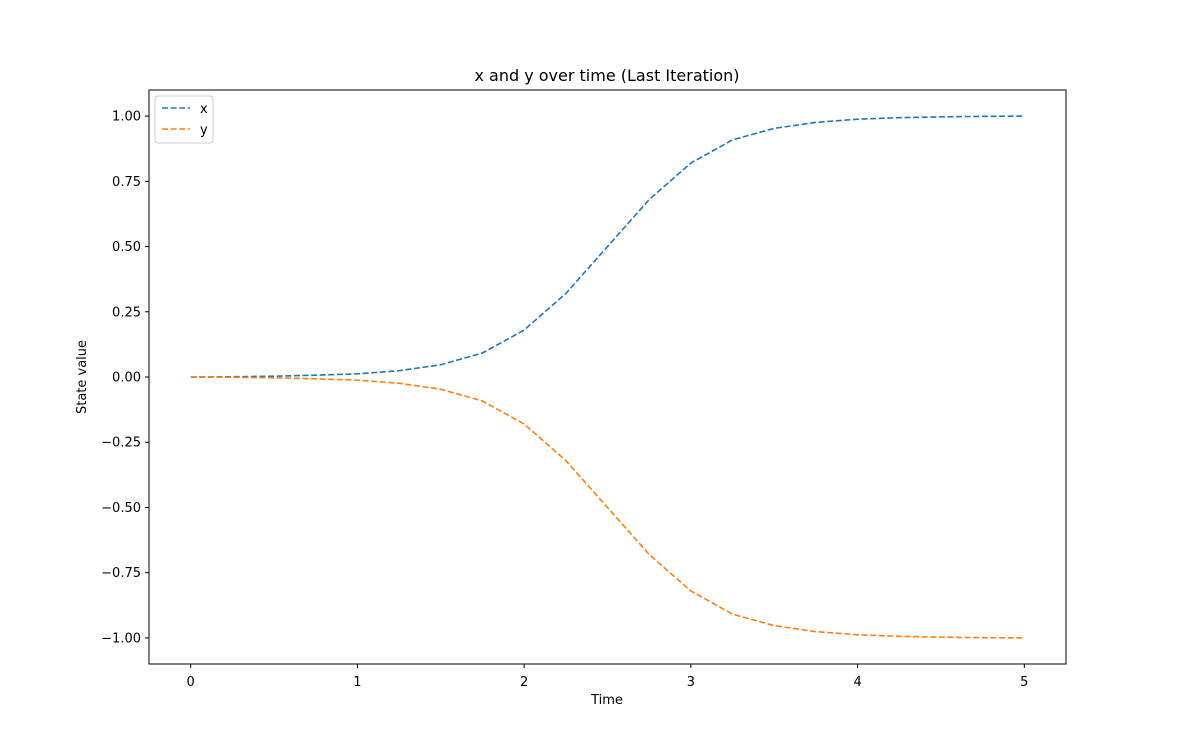  I want to click on legend-box, so click(184, 119).